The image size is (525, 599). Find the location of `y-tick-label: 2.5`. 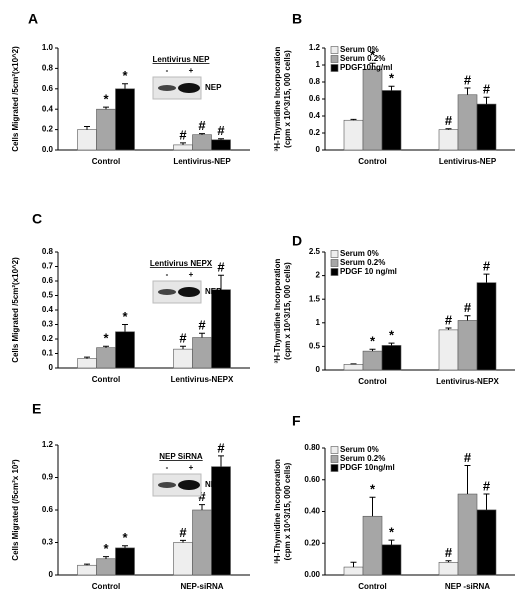

y-tick-label: 2.5 is located at coordinates (315, 251).